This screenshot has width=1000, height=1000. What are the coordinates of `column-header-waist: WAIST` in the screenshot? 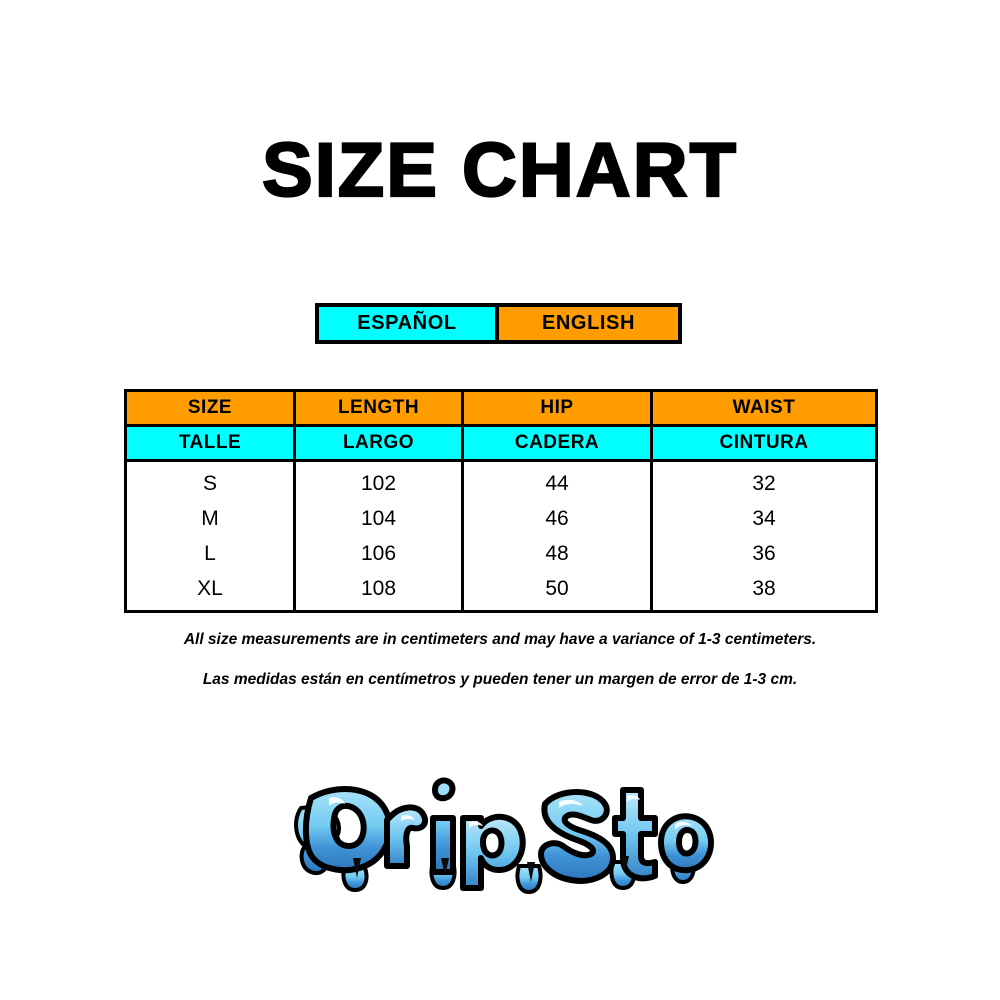 It's located at (764, 408).